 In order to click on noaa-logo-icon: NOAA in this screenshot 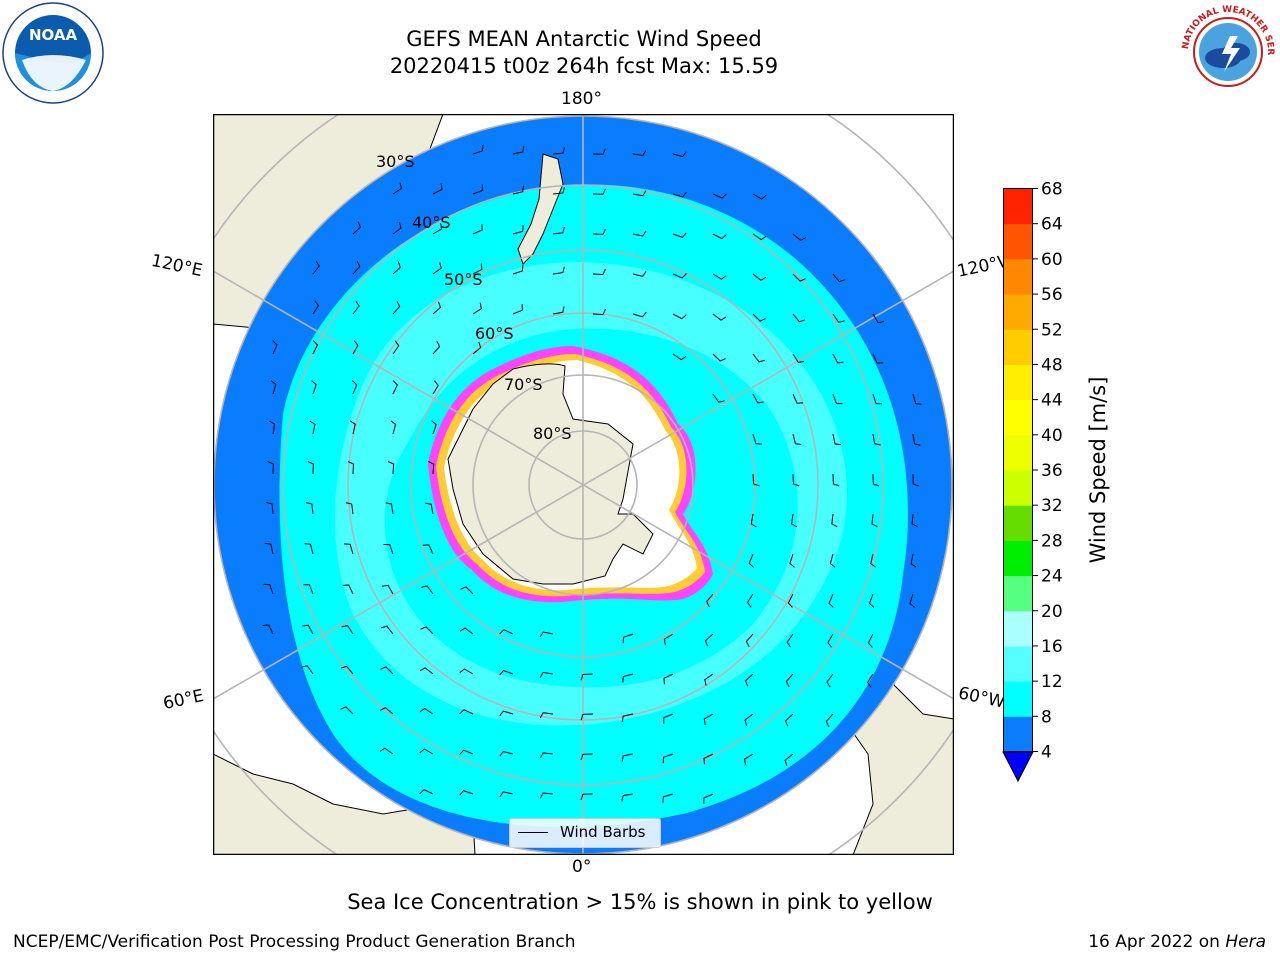, I will do `click(53, 55)`.